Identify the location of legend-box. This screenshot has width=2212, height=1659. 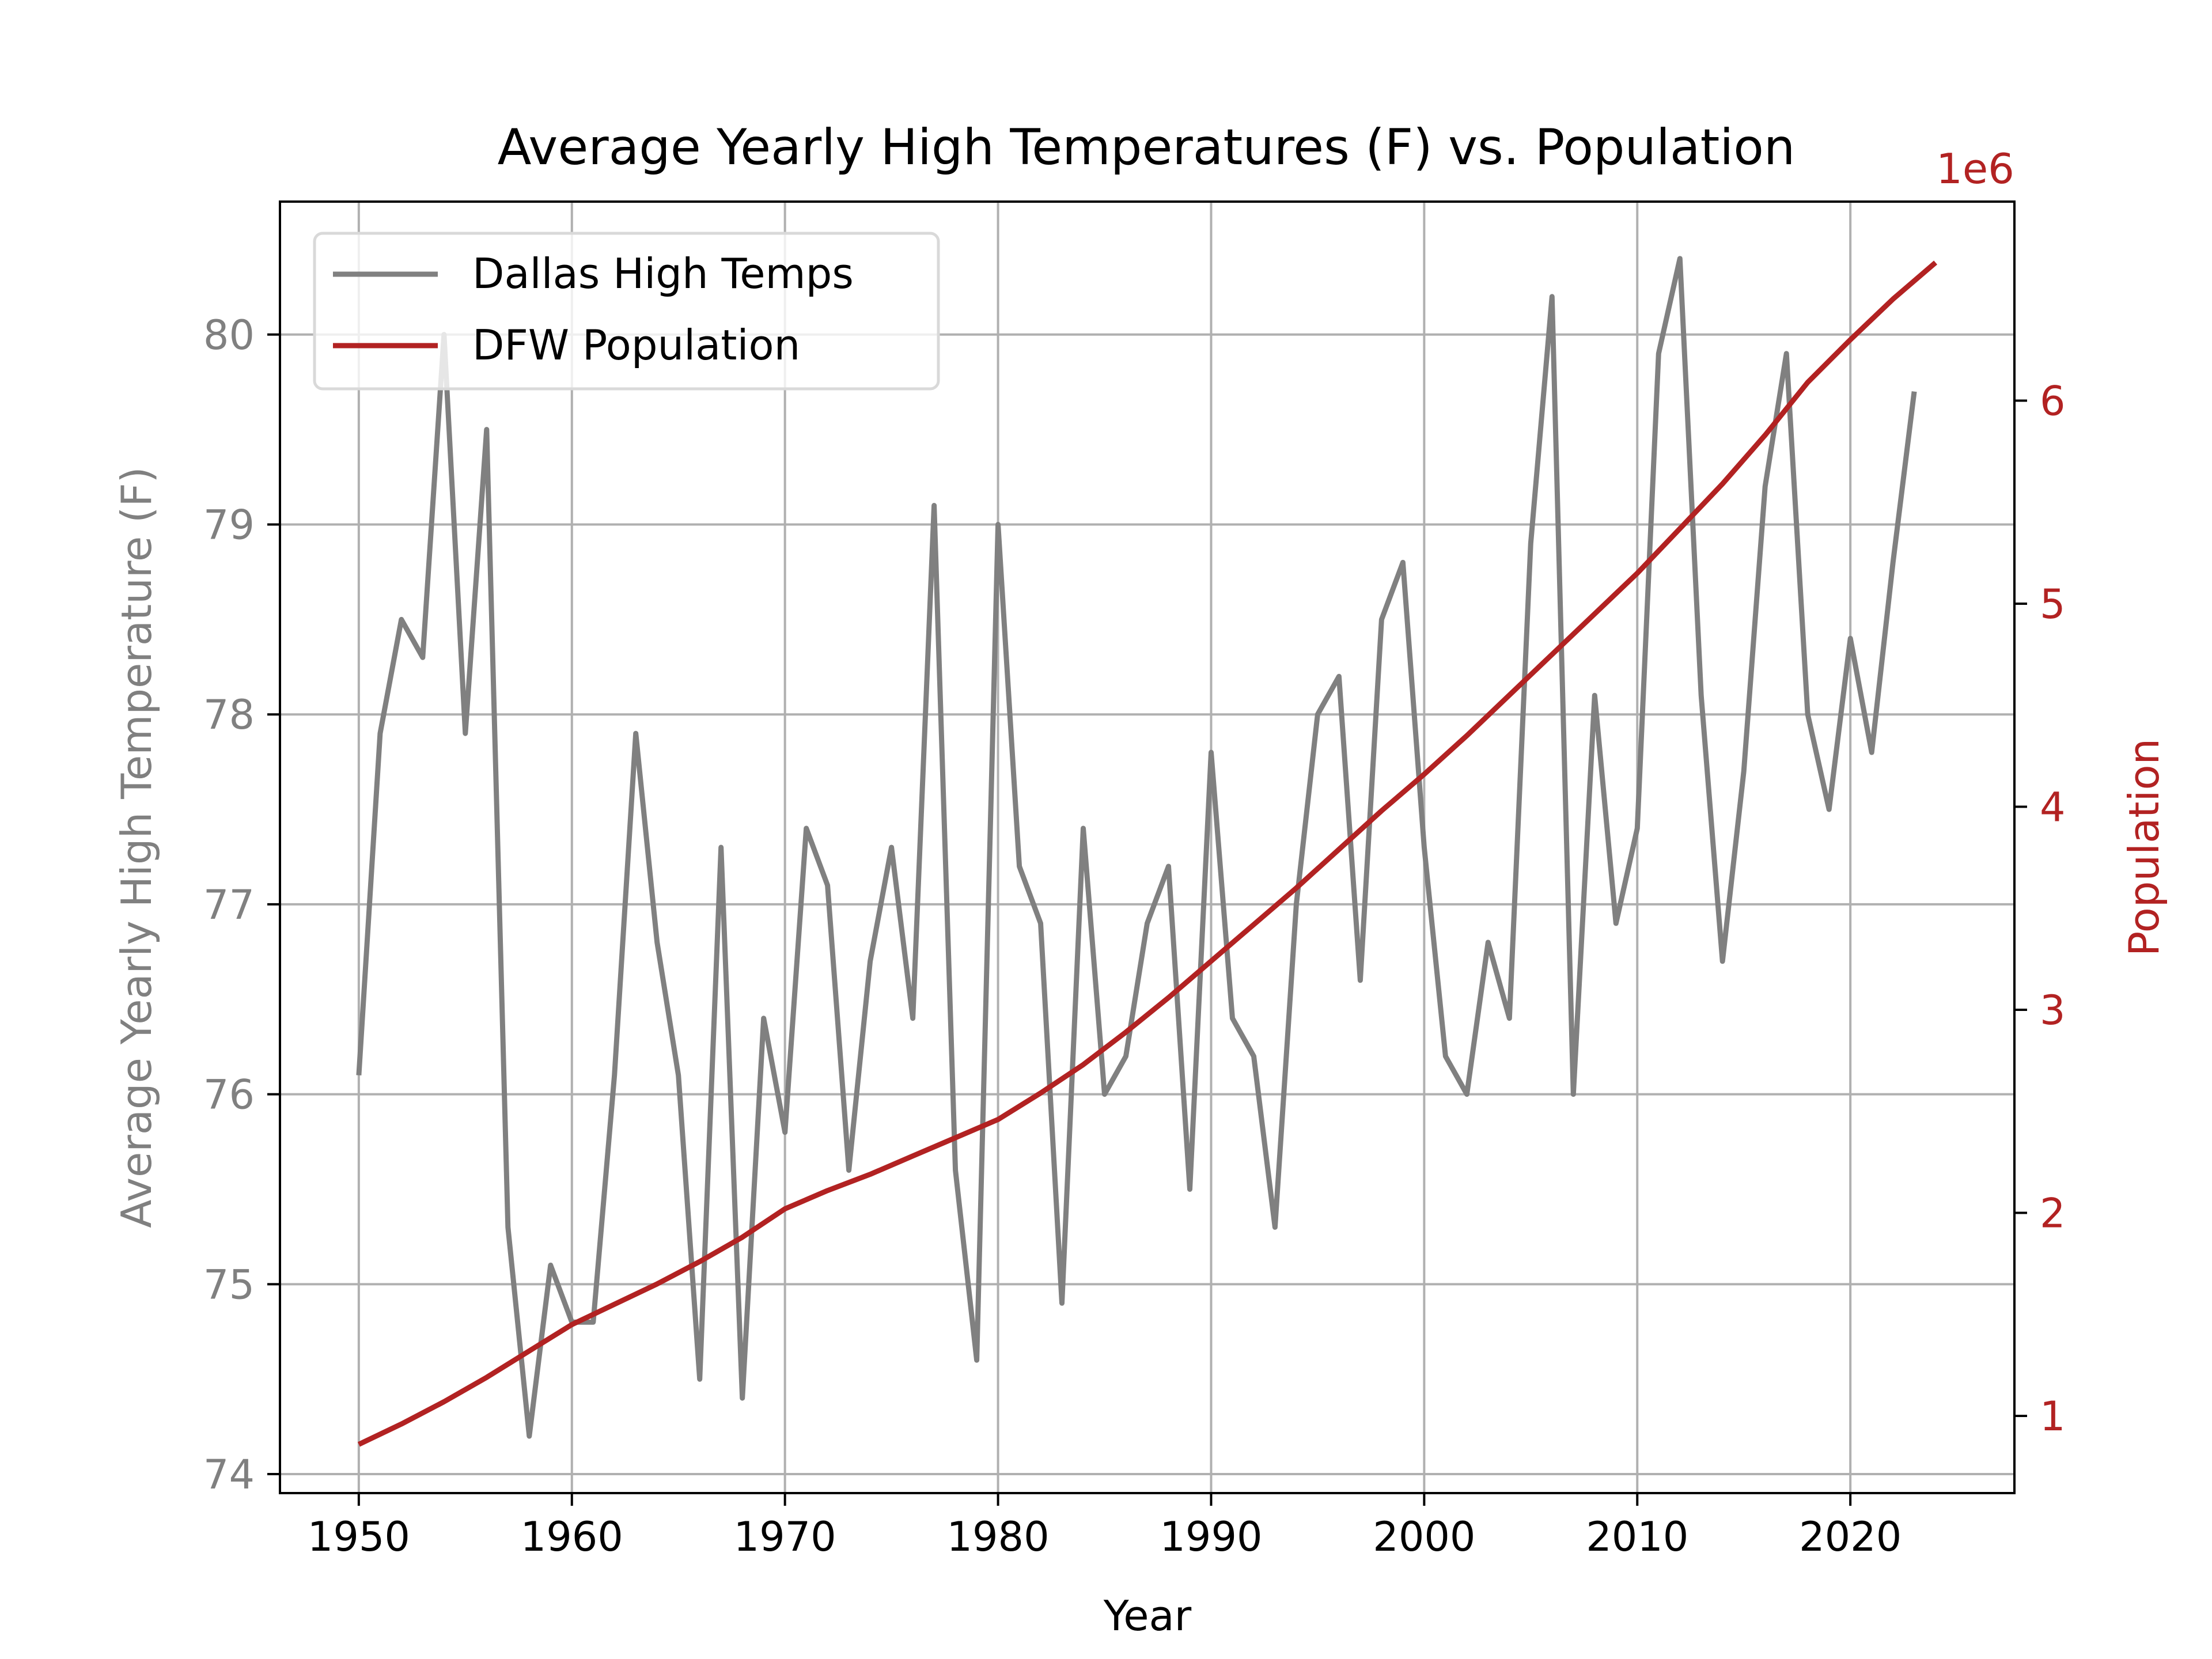
(626, 311).